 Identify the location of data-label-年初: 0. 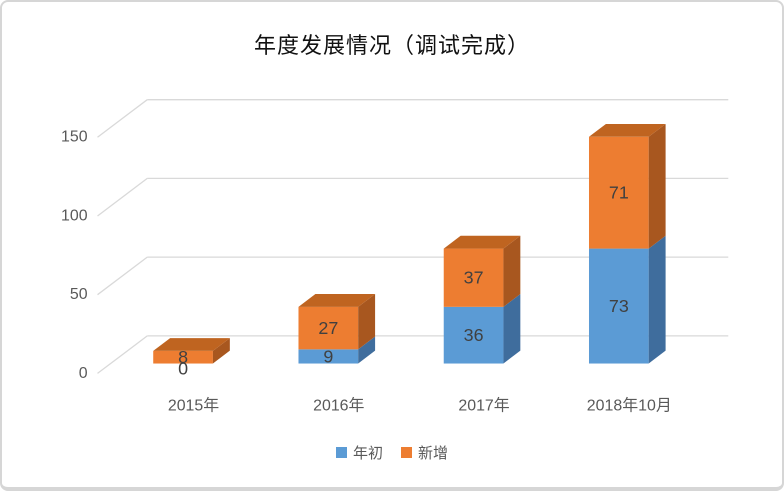
(183, 369).